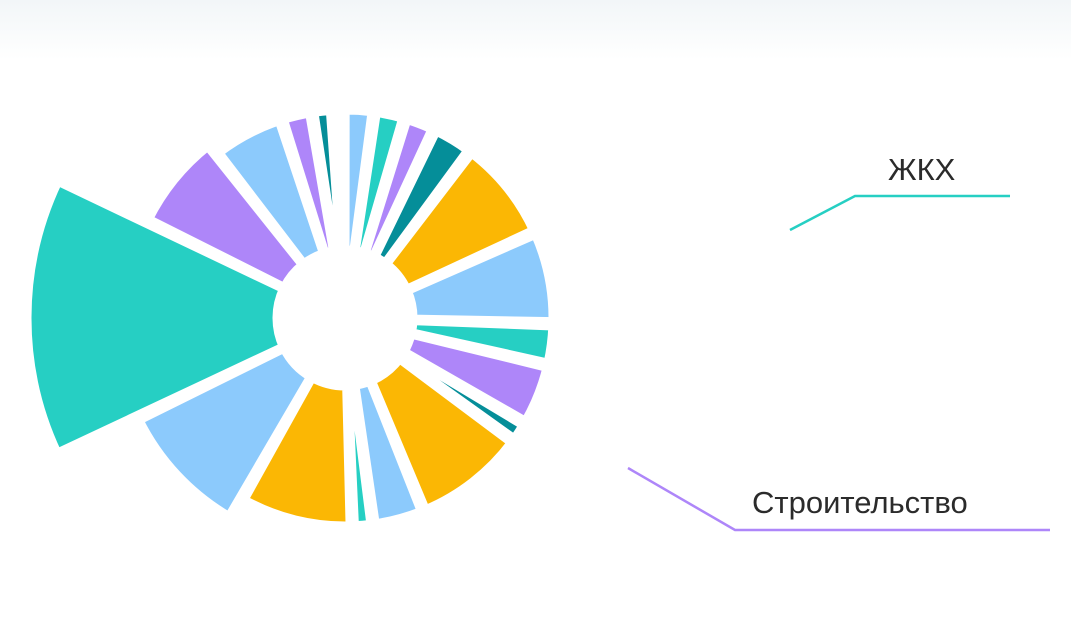  Describe the element at coordinates (899, 213) in the screenshot. I see `callout-line-zhkh` at that location.